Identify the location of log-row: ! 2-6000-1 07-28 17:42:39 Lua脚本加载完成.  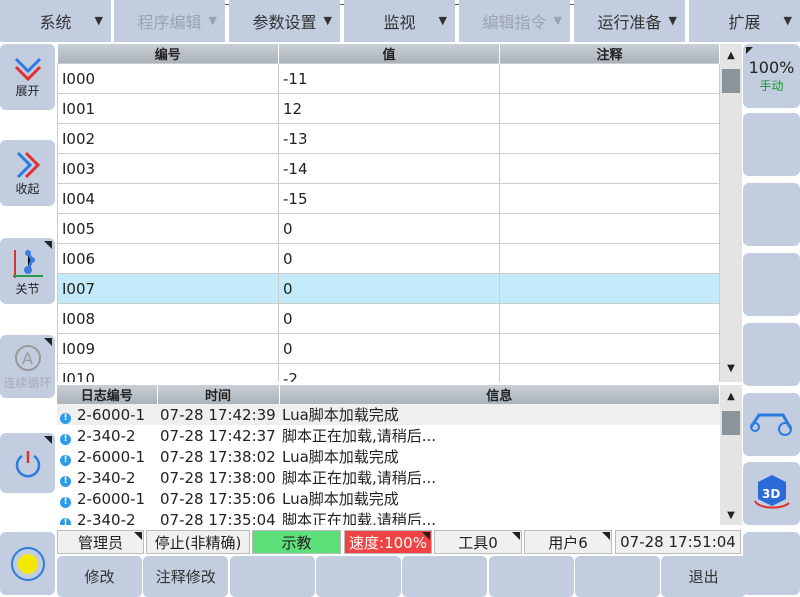
(388, 414).